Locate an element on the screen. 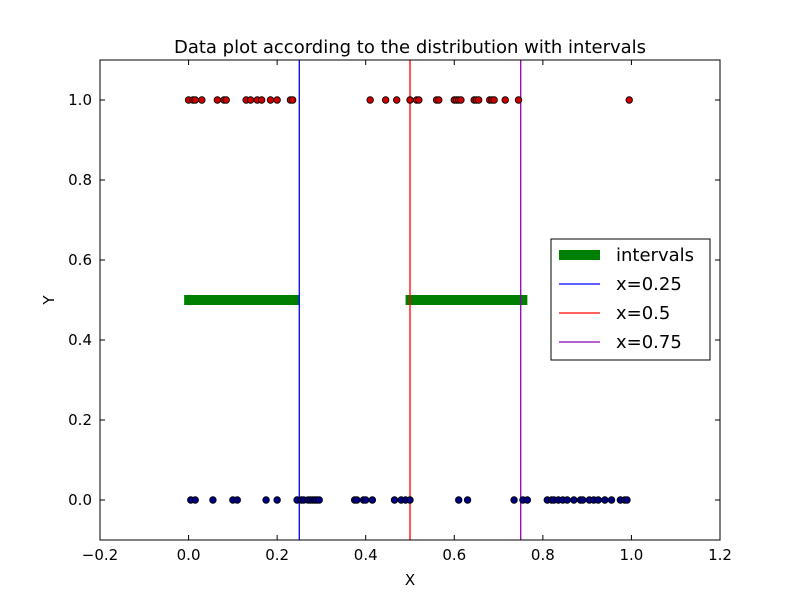  x-tick-label: 0.6 is located at coordinates (454, 555).